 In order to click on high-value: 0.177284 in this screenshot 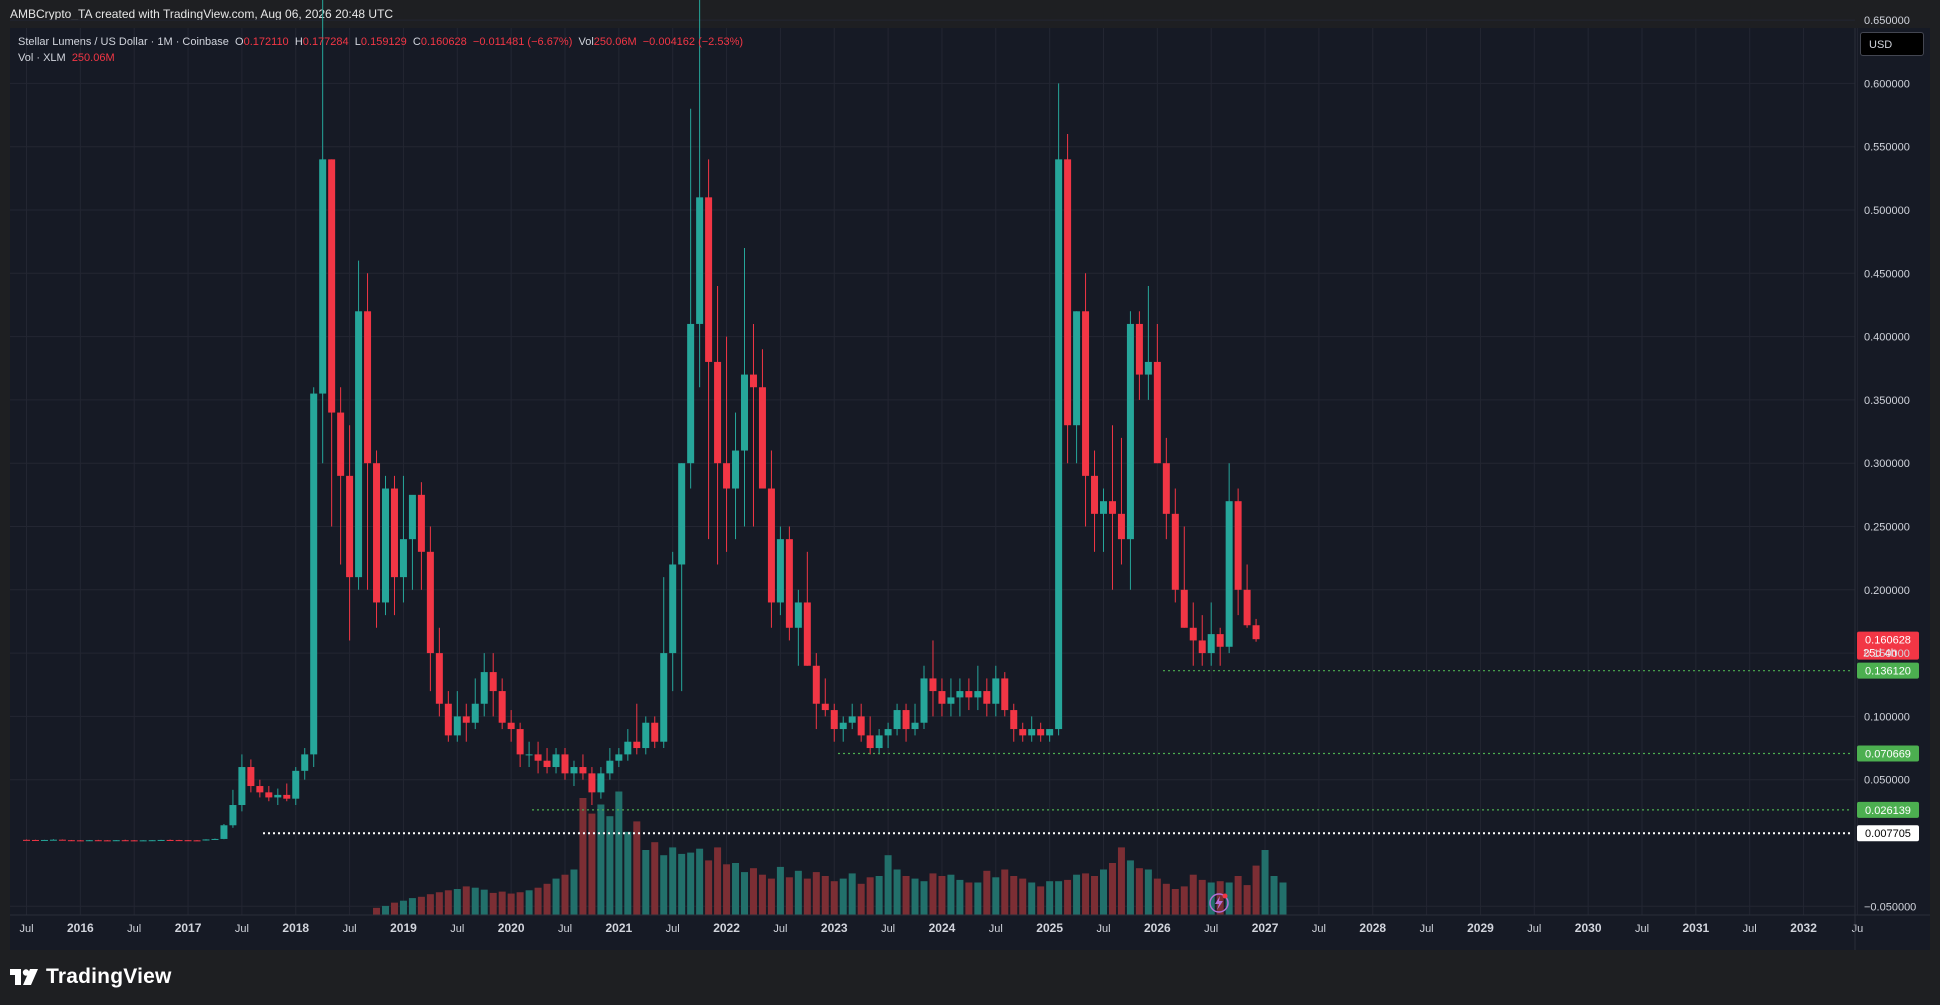, I will do `click(325, 42)`.